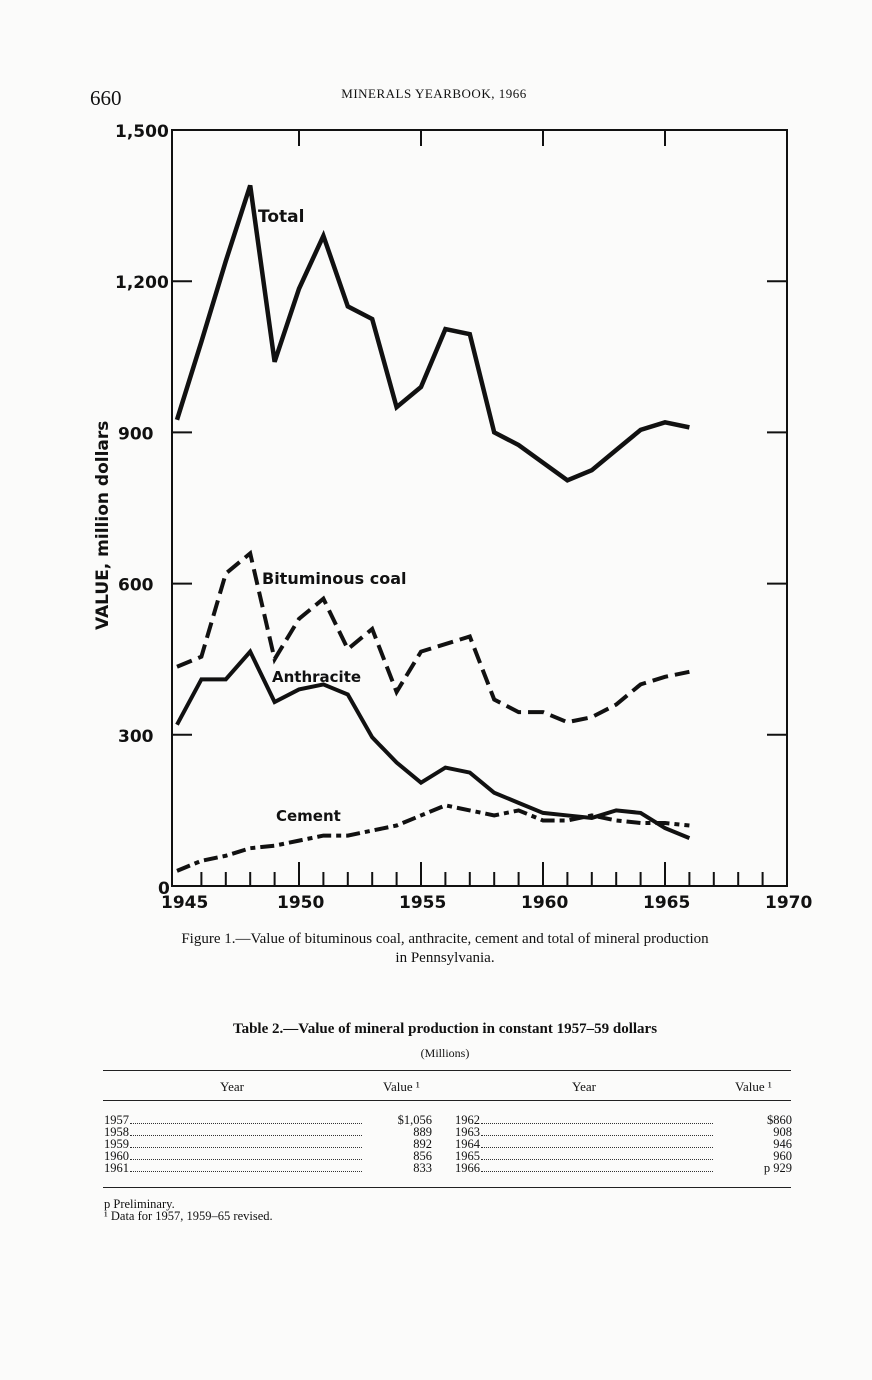  I want to click on year-cell: 1962, so click(467, 1120).